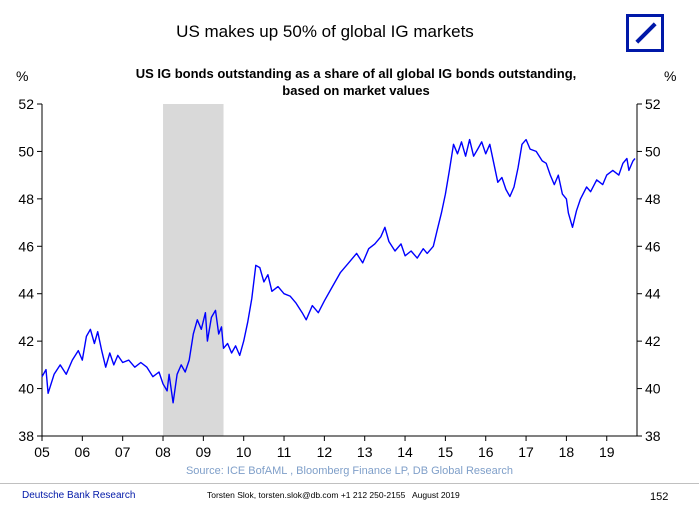 The height and width of the screenshot is (518, 699). Describe the element at coordinates (193, 270) in the screenshot. I see `recession-band` at that location.